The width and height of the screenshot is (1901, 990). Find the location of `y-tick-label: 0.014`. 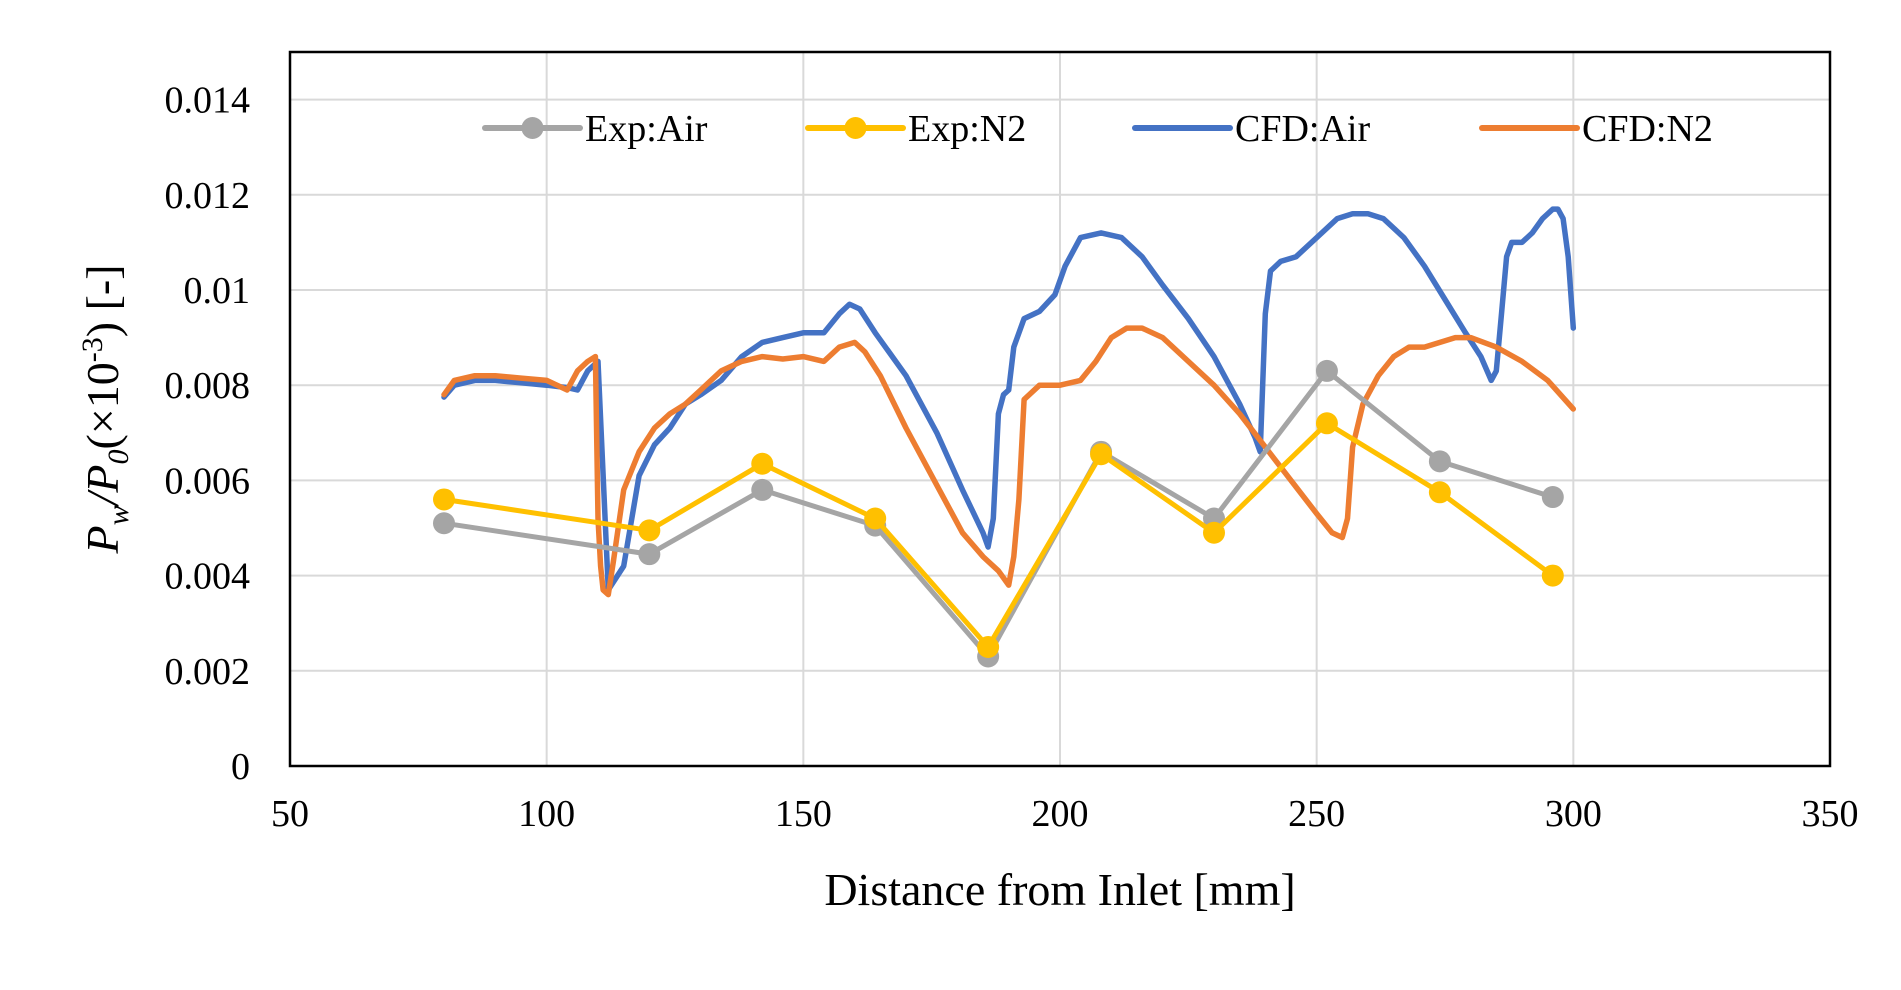

y-tick-label: 0.014 is located at coordinates (208, 101).